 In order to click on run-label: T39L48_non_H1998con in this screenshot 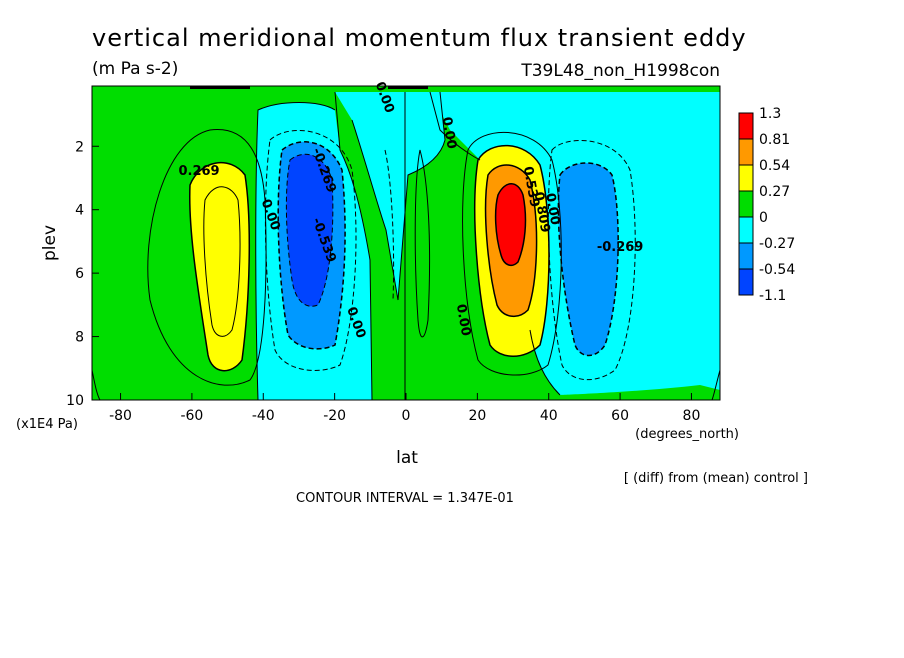, I will do `click(620, 71)`.